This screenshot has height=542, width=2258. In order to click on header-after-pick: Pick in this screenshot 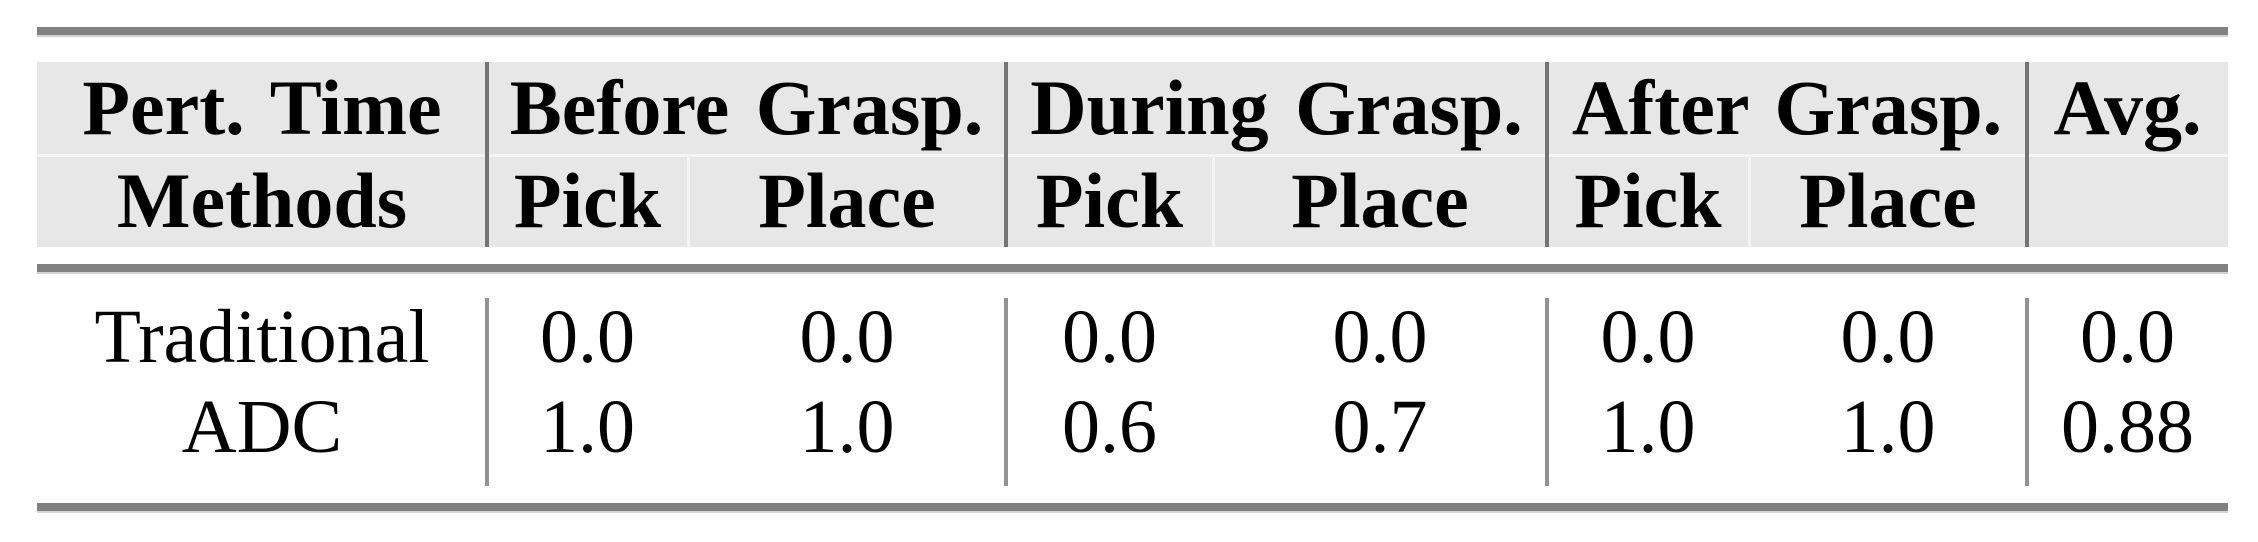, I will do `click(1648, 200)`.